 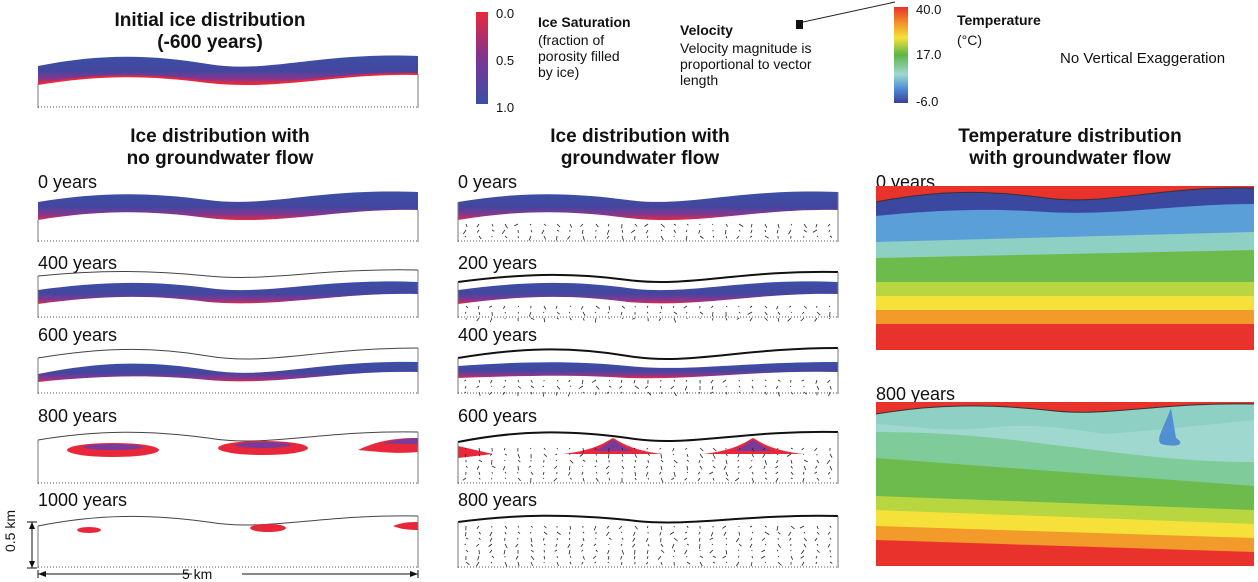 What do you see at coordinates (579, 72) in the screenshot?
I see `ice-legend-desc-line3: by ice)` at bounding box center [579, 72].